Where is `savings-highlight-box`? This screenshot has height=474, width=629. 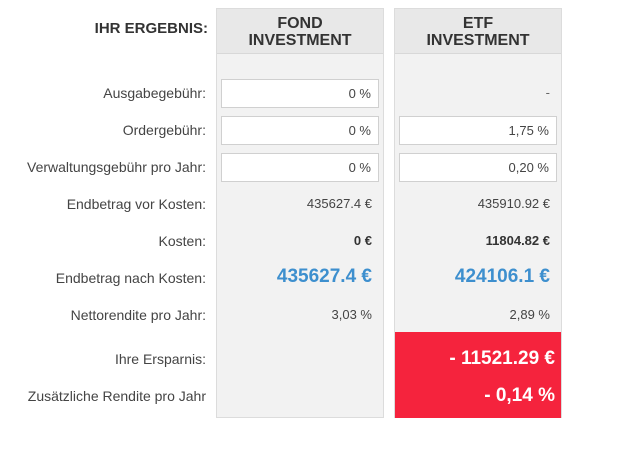
savings-highlight-box is located at coordinates (478, 375).